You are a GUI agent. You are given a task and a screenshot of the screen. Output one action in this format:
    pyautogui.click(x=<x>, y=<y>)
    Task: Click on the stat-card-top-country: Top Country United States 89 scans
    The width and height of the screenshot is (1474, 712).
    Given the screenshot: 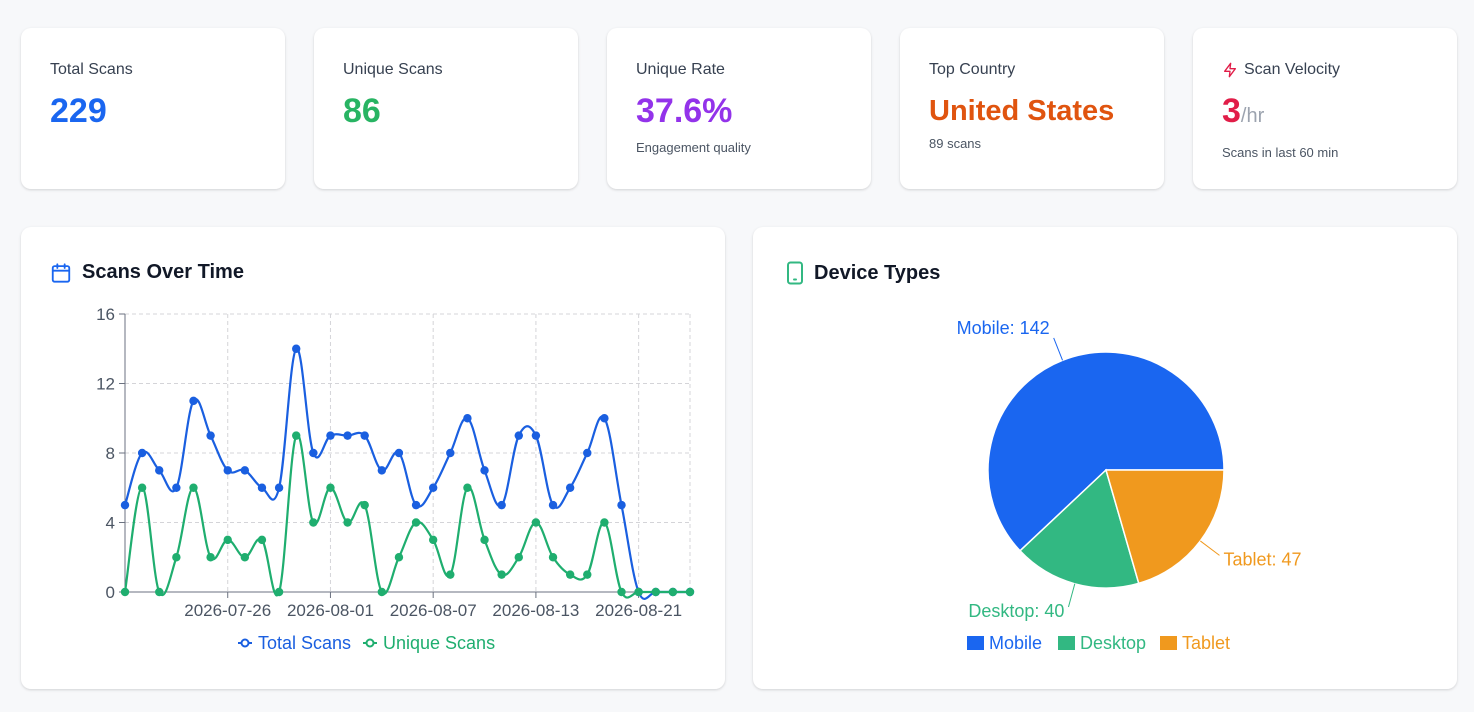 What is the action you would take?
    pyautogui.click(x=1032, y=108)
    